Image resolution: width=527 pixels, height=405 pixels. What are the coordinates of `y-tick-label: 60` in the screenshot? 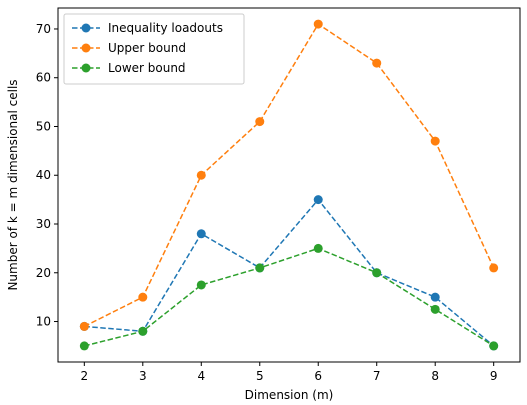 It's located at (43, 78).